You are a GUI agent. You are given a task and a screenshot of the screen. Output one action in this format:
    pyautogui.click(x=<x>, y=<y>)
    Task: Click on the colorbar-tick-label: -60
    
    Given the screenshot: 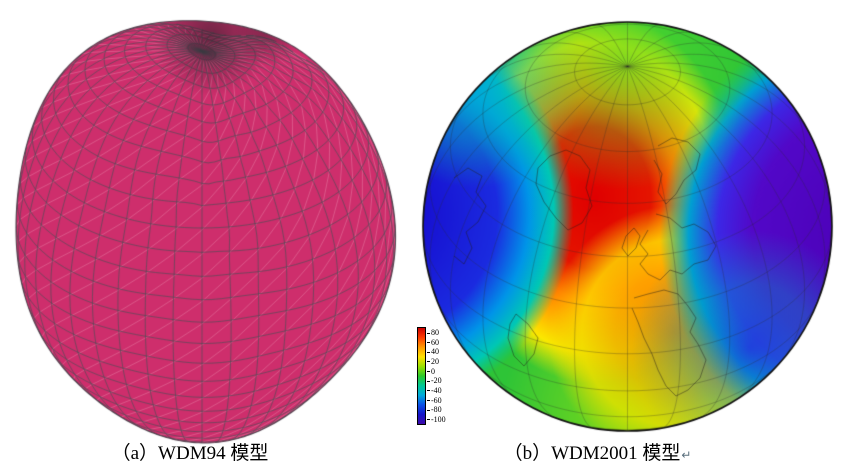 What is the action you would take?
    pyautogui.click(x=436, y=400)
    